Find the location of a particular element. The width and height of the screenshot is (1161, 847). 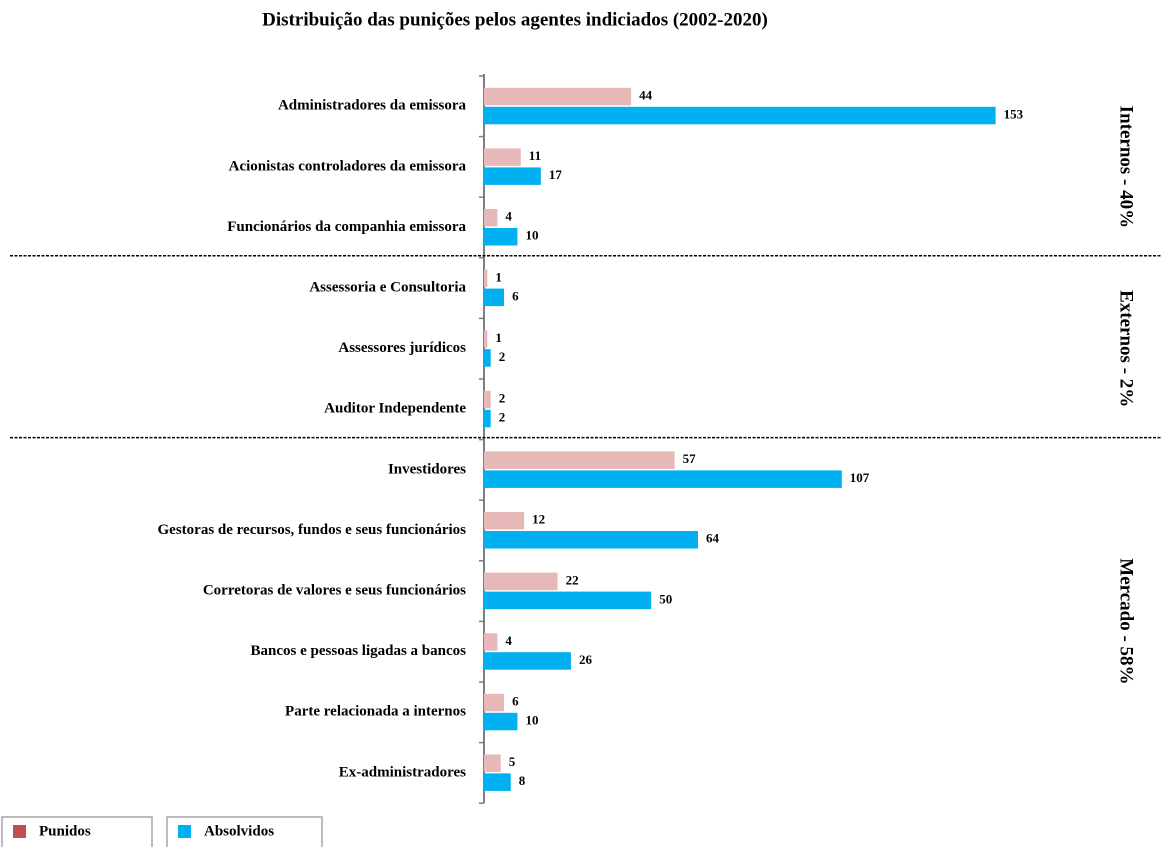

category-label: Ex-administradores is located at coordinates (402, 772).